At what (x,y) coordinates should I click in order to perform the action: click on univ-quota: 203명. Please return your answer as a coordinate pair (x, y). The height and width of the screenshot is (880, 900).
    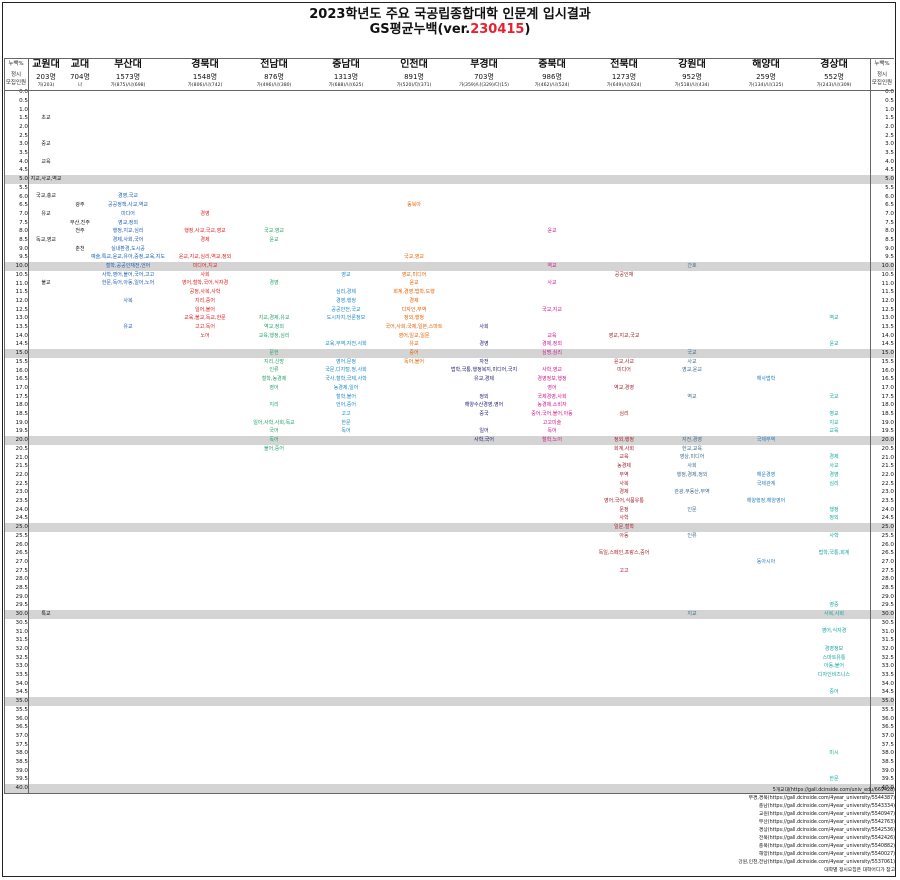
    Looking at the image, I should click on (46, 77).